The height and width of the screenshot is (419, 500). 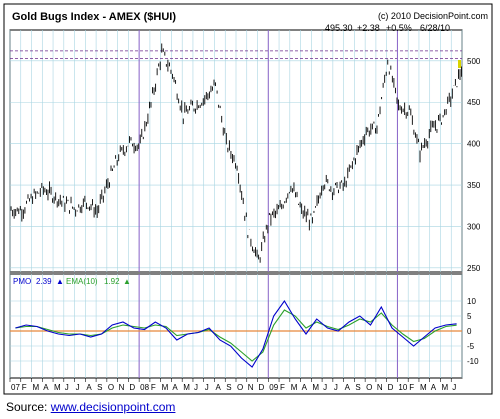 I want to click on source-line: Source: www.decisionpoint.com, so click(x=90, y=407).